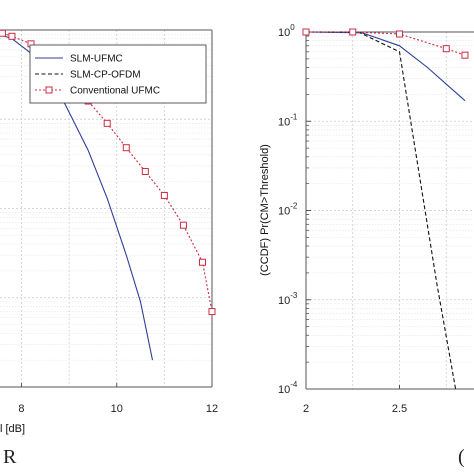 Image resolution: width=474 pixels, height=474 pixels. Describe the element at coordinates (10, 457) in the screenshot. I see `caption-fragment: R` at that location.